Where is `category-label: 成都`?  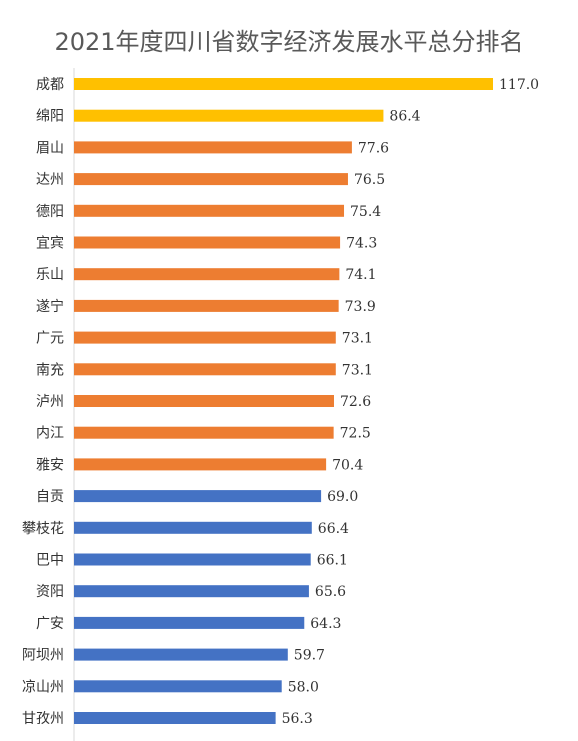
category-label: 成都 is located at coordinates (50, 85).